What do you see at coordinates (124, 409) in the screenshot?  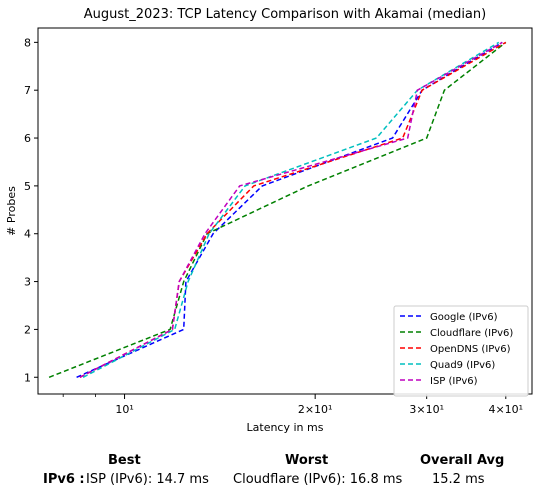 I see `x-tick-label: 10¹` at bounding box center [124, 409].